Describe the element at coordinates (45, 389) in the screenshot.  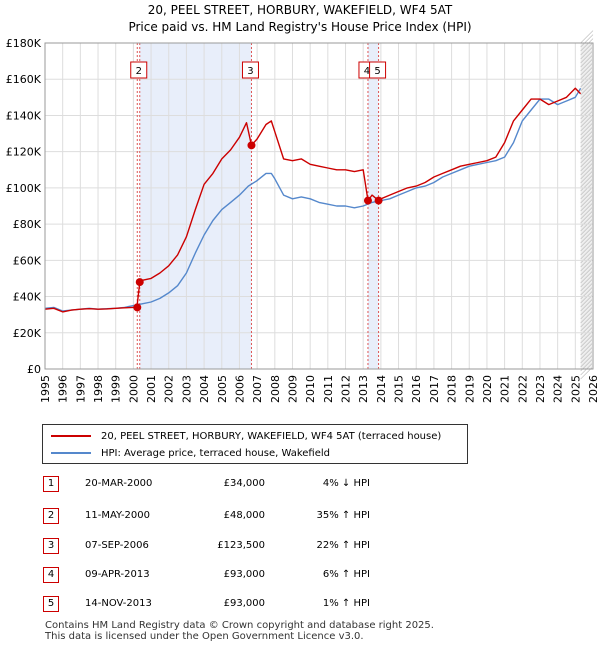
I see `x-tick-label: 1995` at that location.